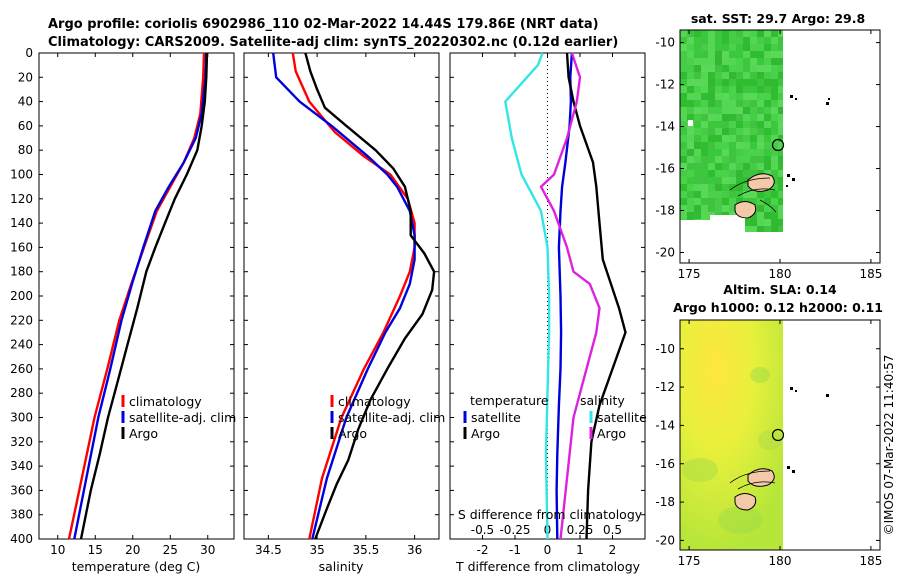 The image size is (900, 580). I want to click on series-line-s-satellite, so click(527, 296).